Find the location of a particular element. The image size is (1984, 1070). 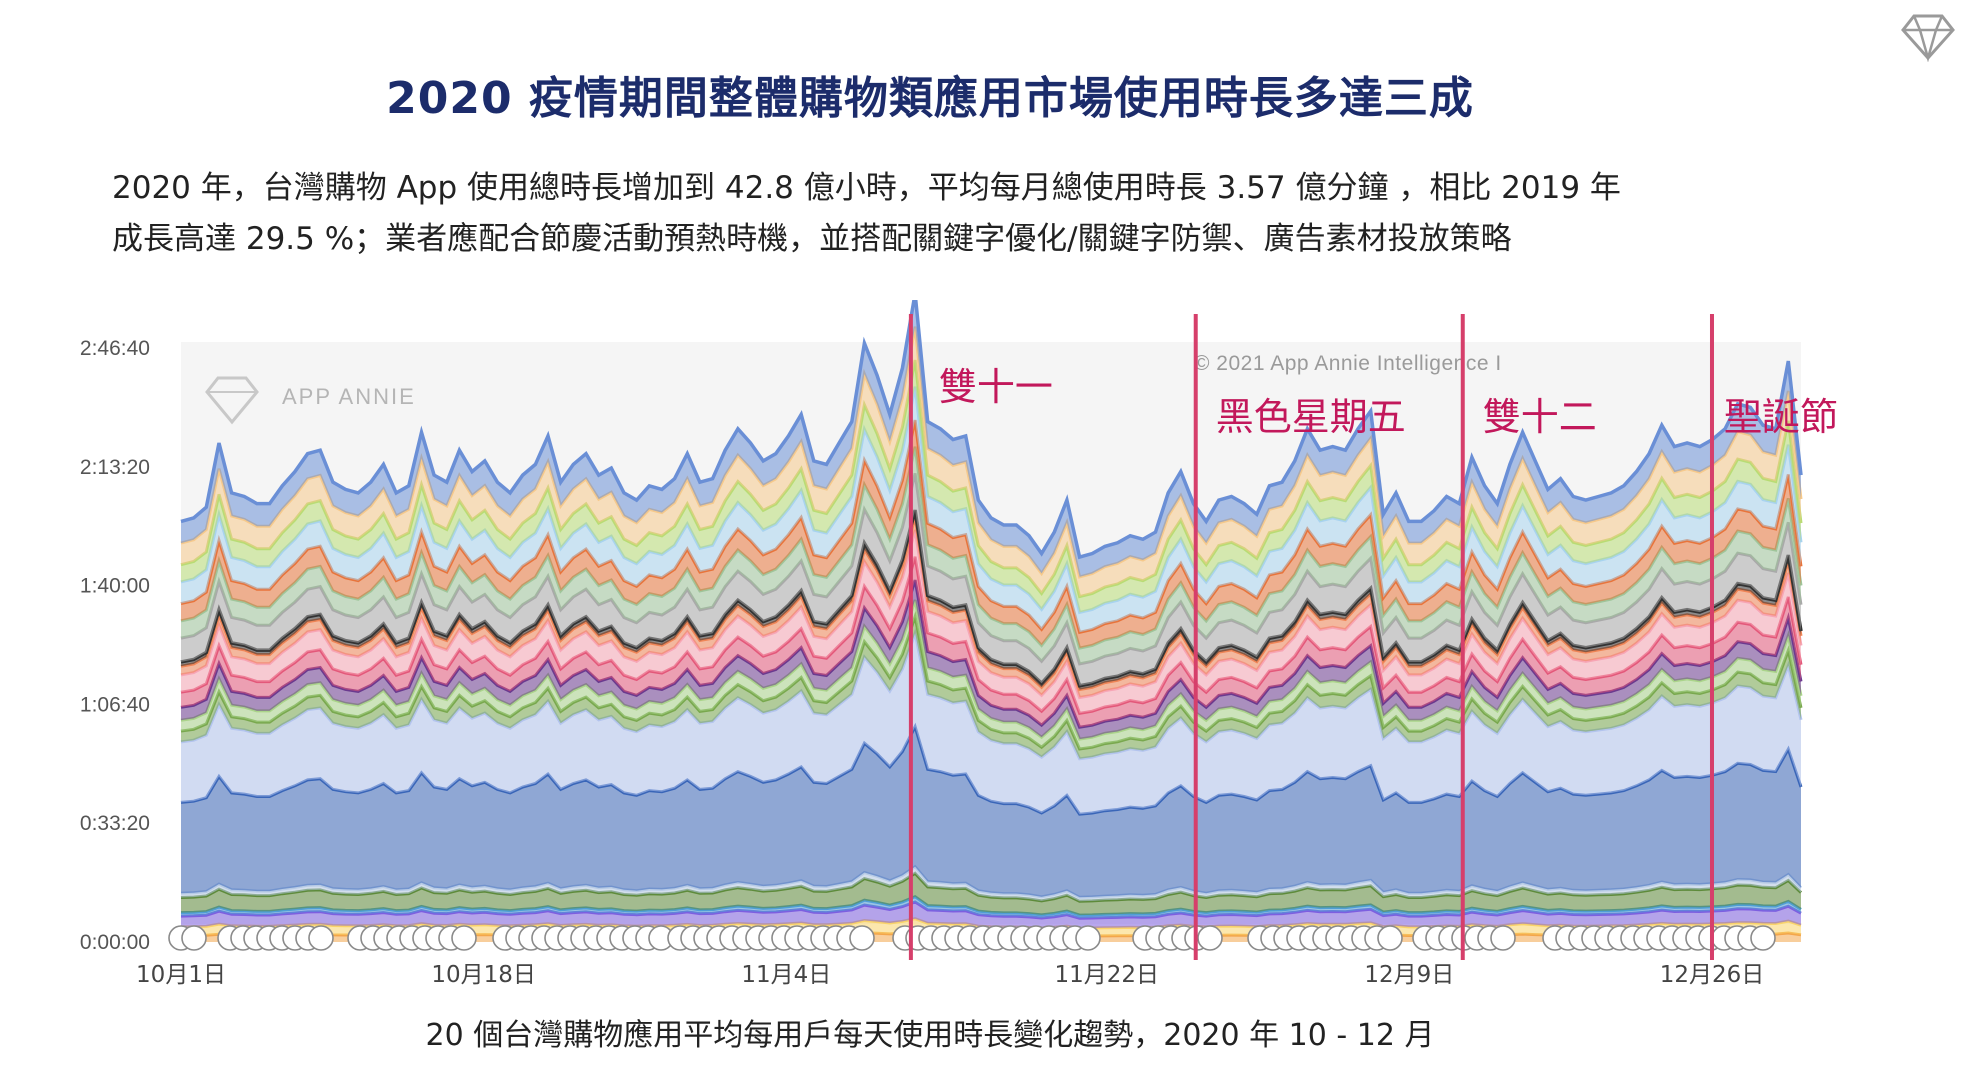

event-label-3: 雙十二 is located at coordinates (1540, 417).